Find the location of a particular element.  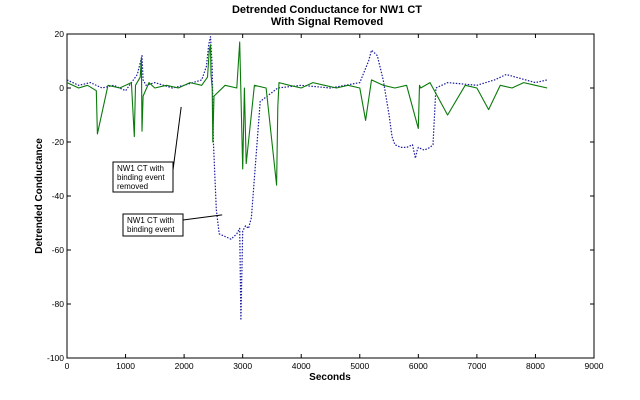

chart-title-line-2: With Signal Removed is located at coordinates (327, 22).